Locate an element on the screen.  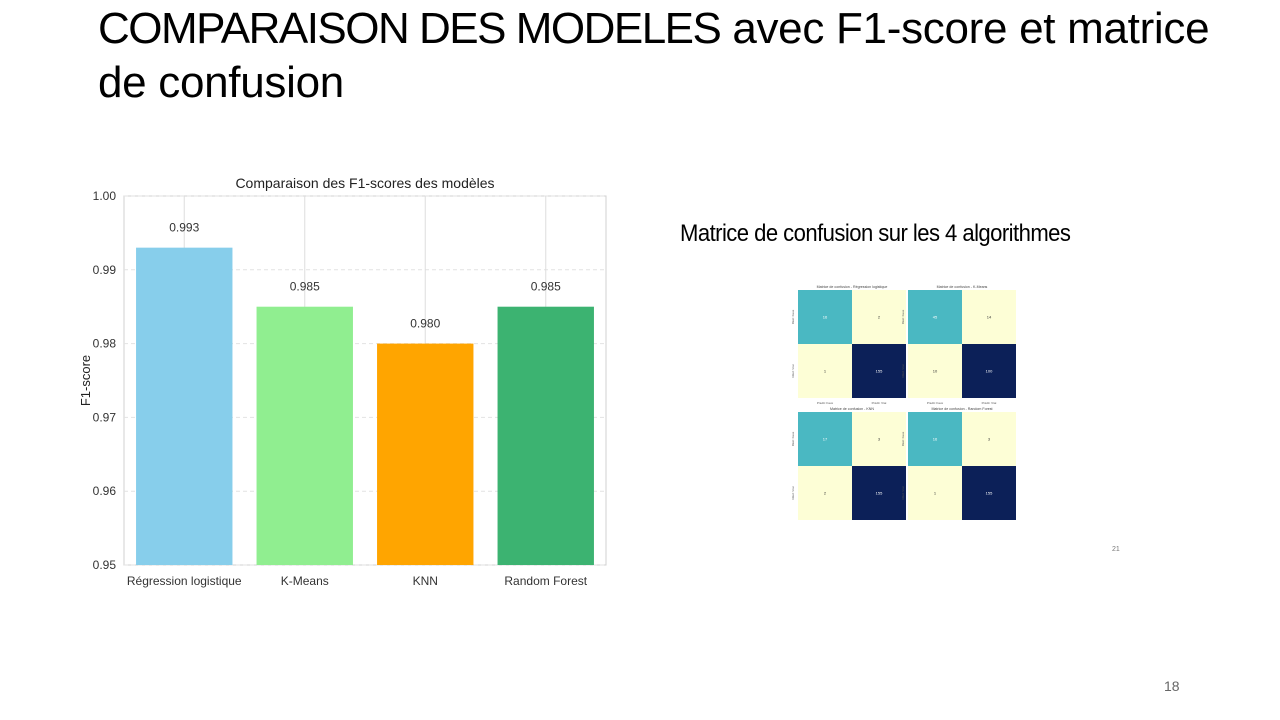
y-tick-label: 0.97 is located at coordinates (105, 417).